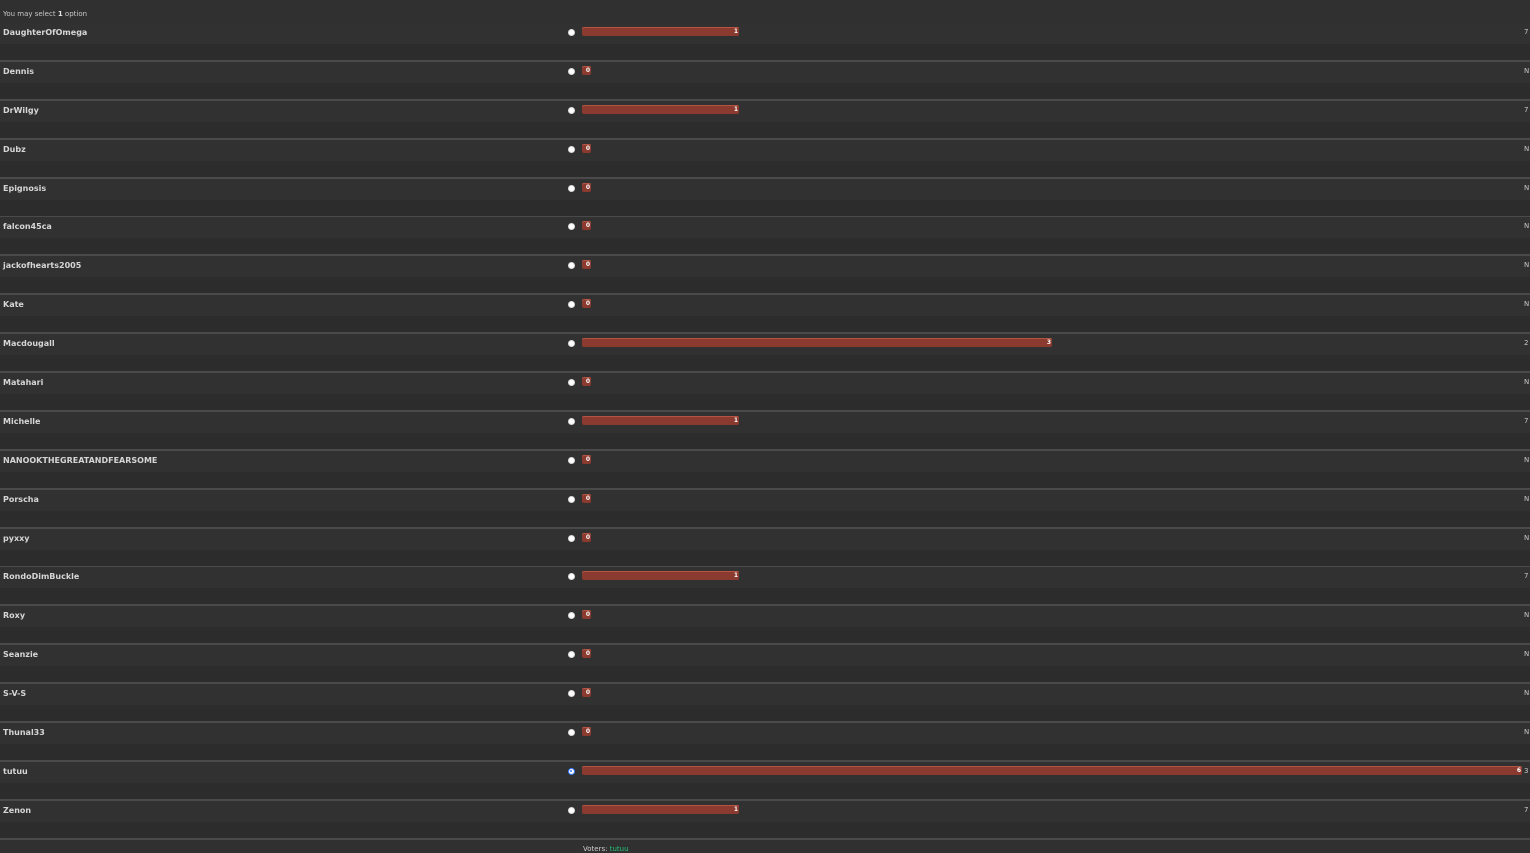 This screenshot has height=853, width=1530. I want to click on poll-option-row: Zenon 1 7 Voters: tutuu, so click(765, 826).